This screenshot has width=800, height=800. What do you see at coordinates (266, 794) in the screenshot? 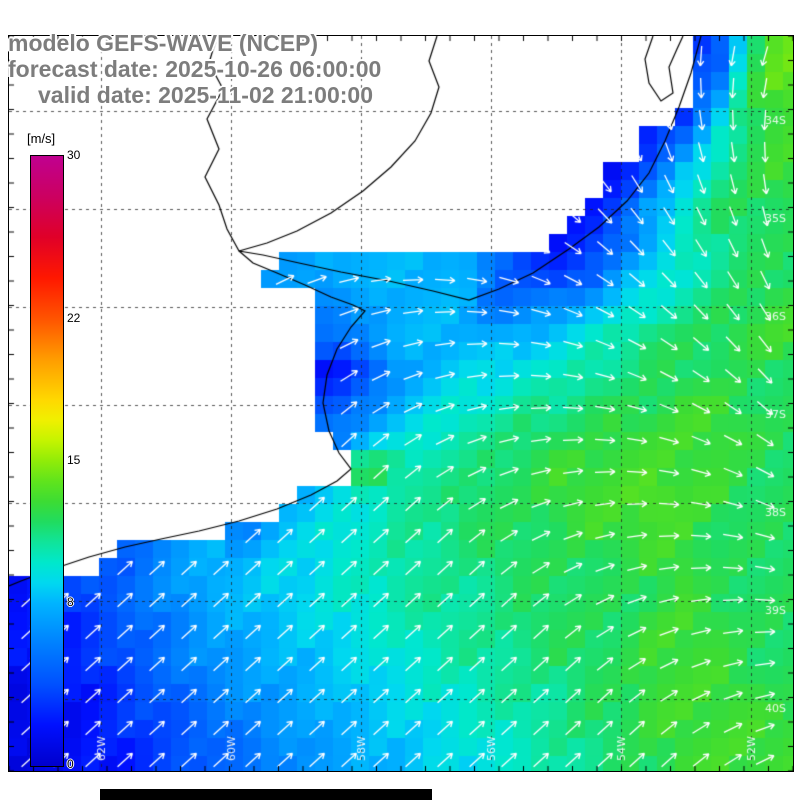
I see `bottom-black-bar` at bounding box center [266, 794].